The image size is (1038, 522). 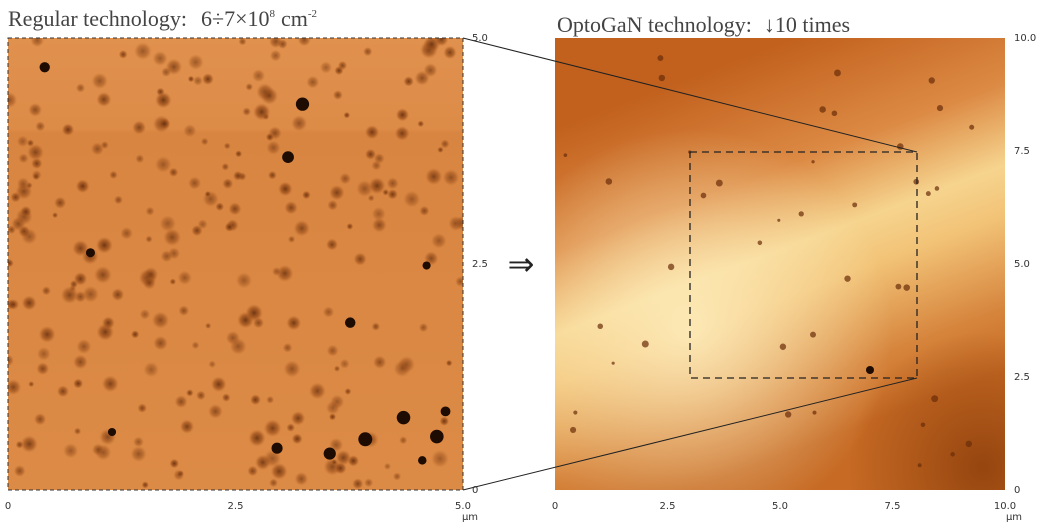 I want to click on density-exponent: 8, so click(x=273, y=14).